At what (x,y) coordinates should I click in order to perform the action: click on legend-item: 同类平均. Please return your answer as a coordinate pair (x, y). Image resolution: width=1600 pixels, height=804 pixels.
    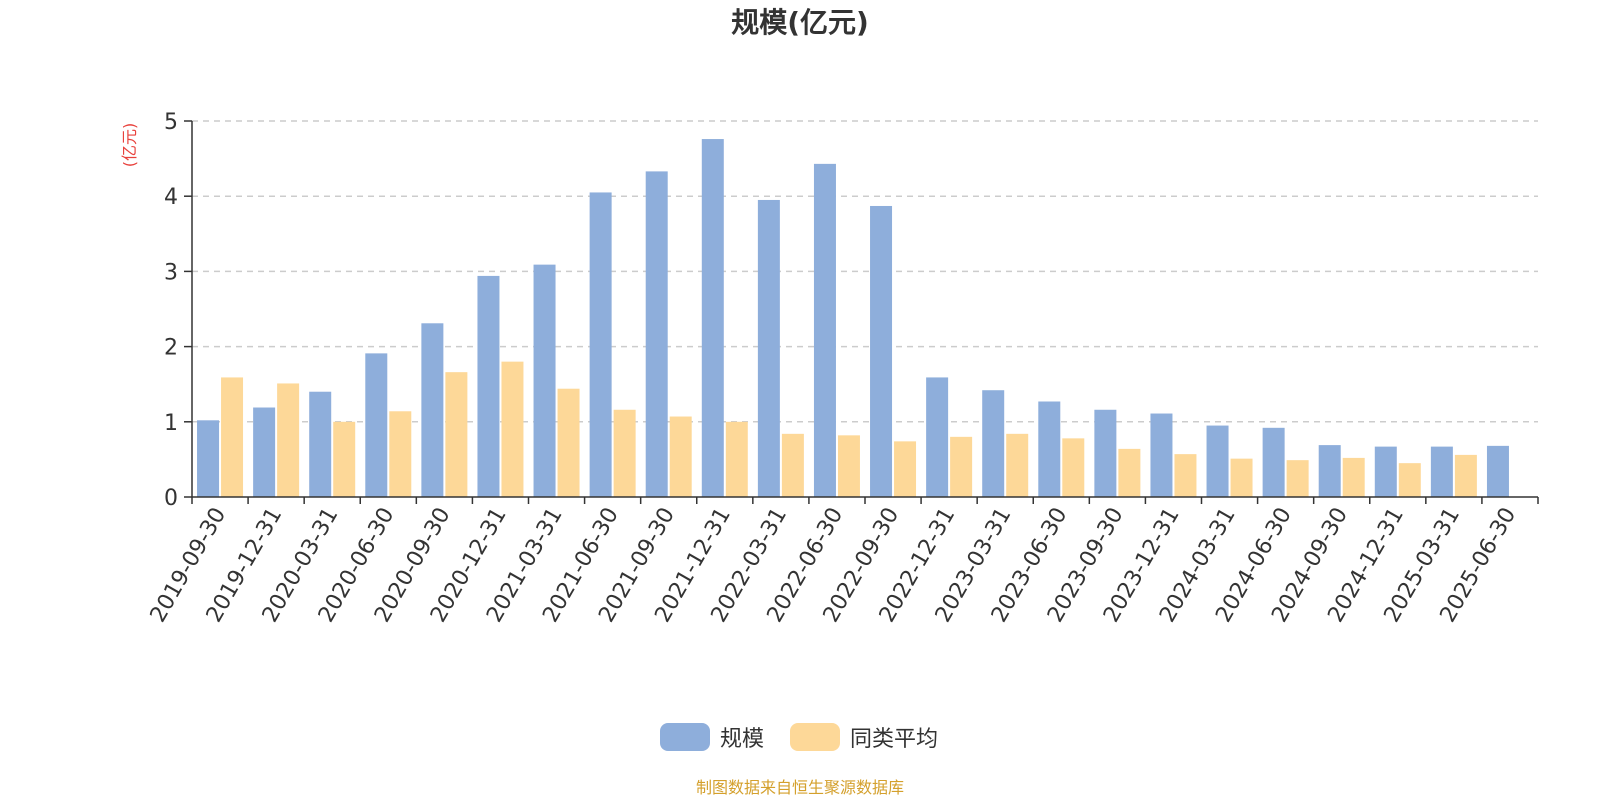
    Looking at the image, I should click on (864, 737).